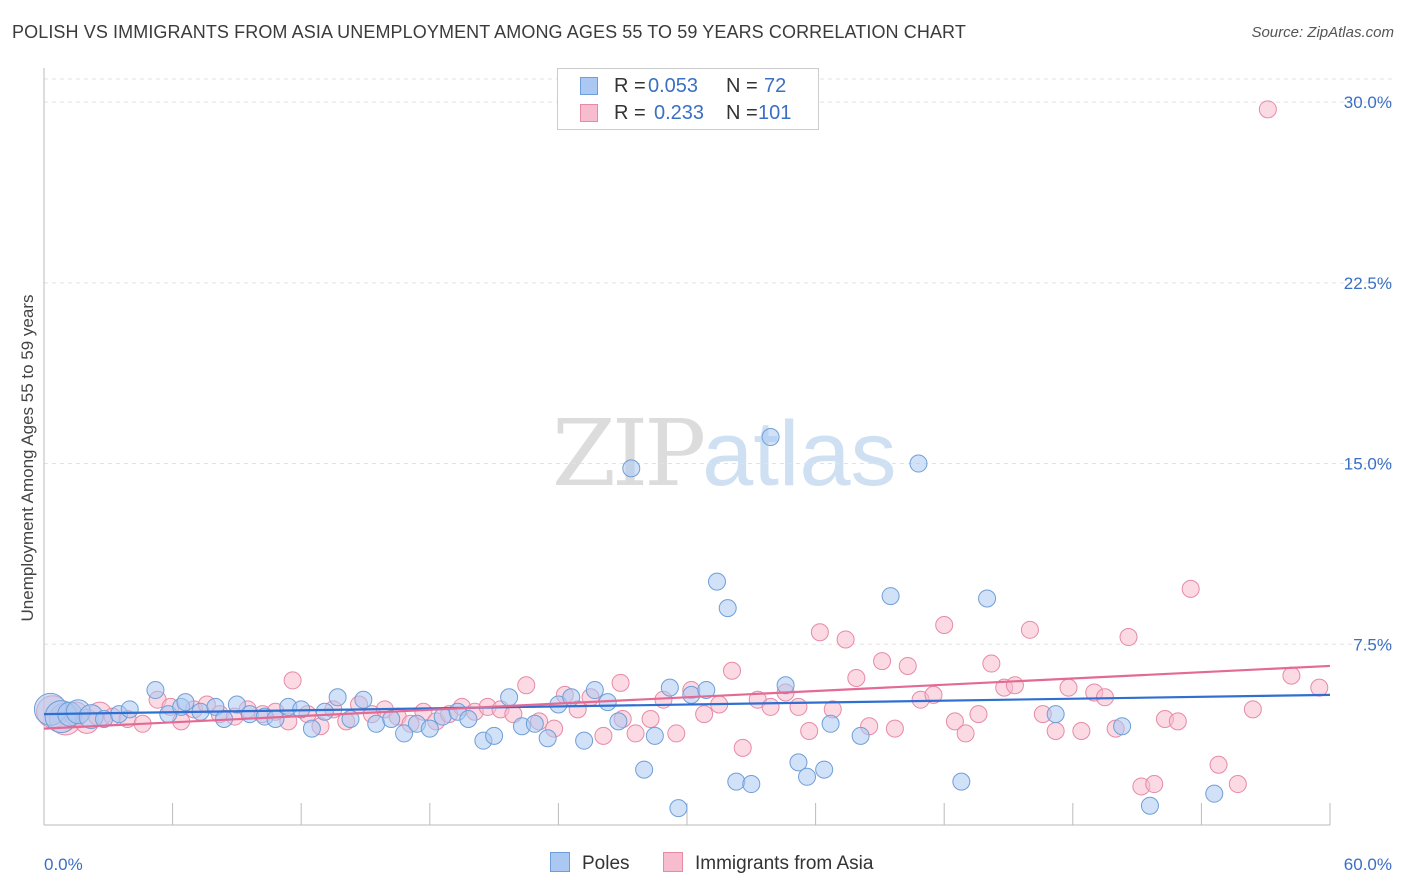  Describe the element at coordinates (775, 86) in the screenshot. I see `legend-n-value: 72` at that location.